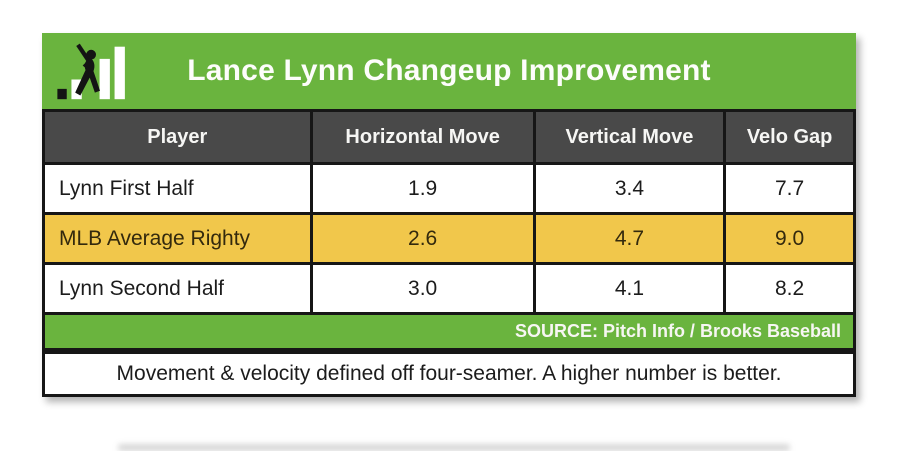  Describe the element at coordinates (629, 137) in the screenshot. I see `column-header-vertical-move: Vertical Move` at that location.